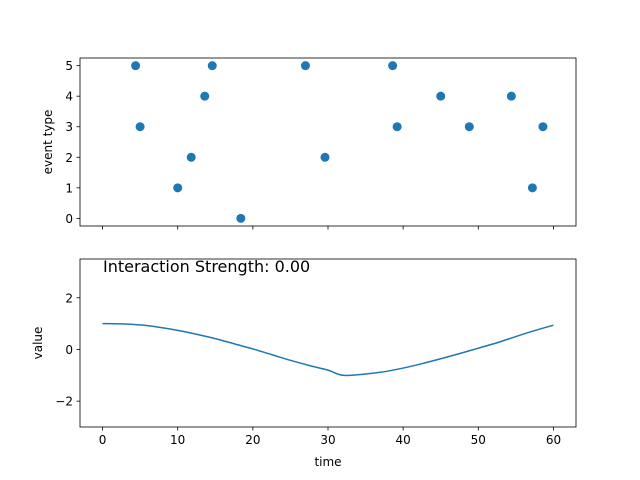 The image size is (640, 480). Describe the element at coordinates (69, 188) in the screenshot. I see `top-y-tick-label: 1` at that location.